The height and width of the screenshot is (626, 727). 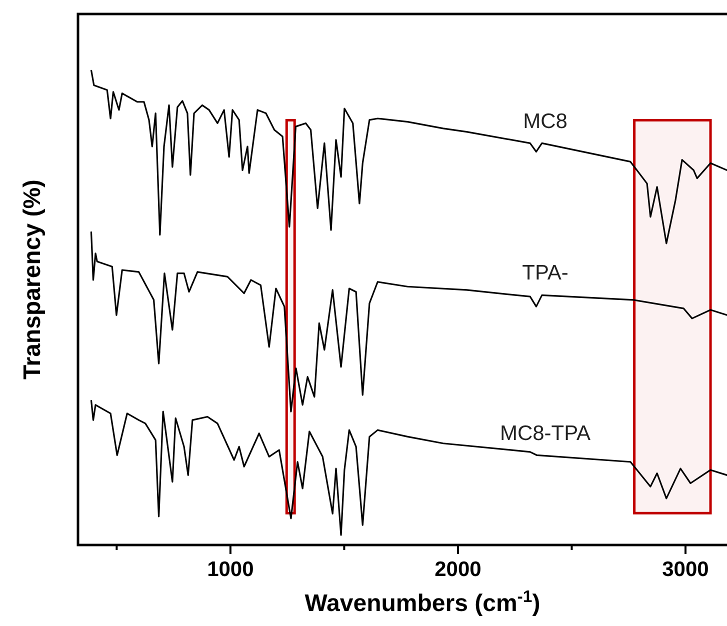 What do you see at coordinates (32, 279) in the screenshot?
I see `y-axis-title: Transparency (%)` at bounding box center [32, 279].